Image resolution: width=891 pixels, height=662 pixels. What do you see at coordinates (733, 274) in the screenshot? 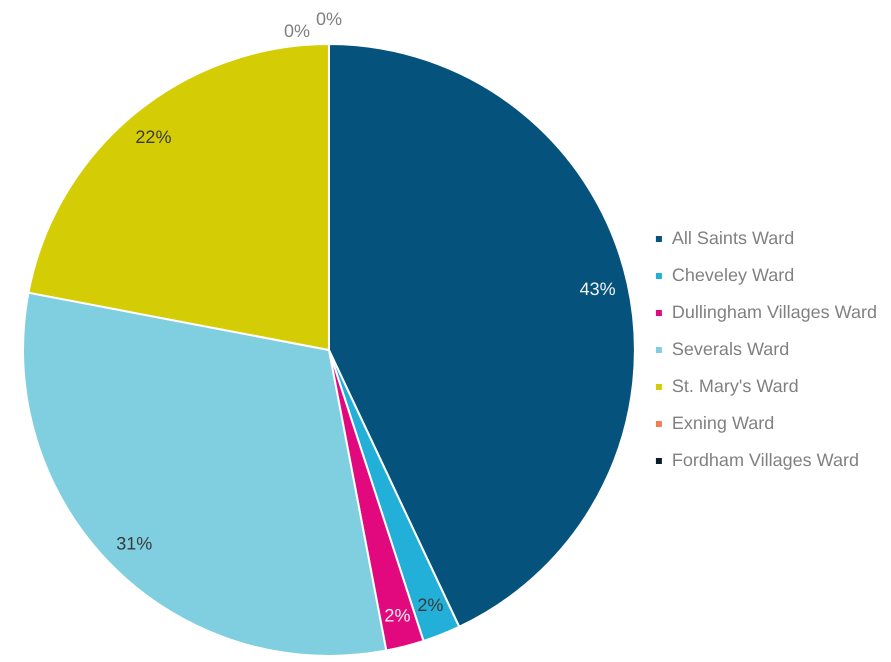
I see `legend-label: Cheveley Ward` at bounding box center [733, 274].